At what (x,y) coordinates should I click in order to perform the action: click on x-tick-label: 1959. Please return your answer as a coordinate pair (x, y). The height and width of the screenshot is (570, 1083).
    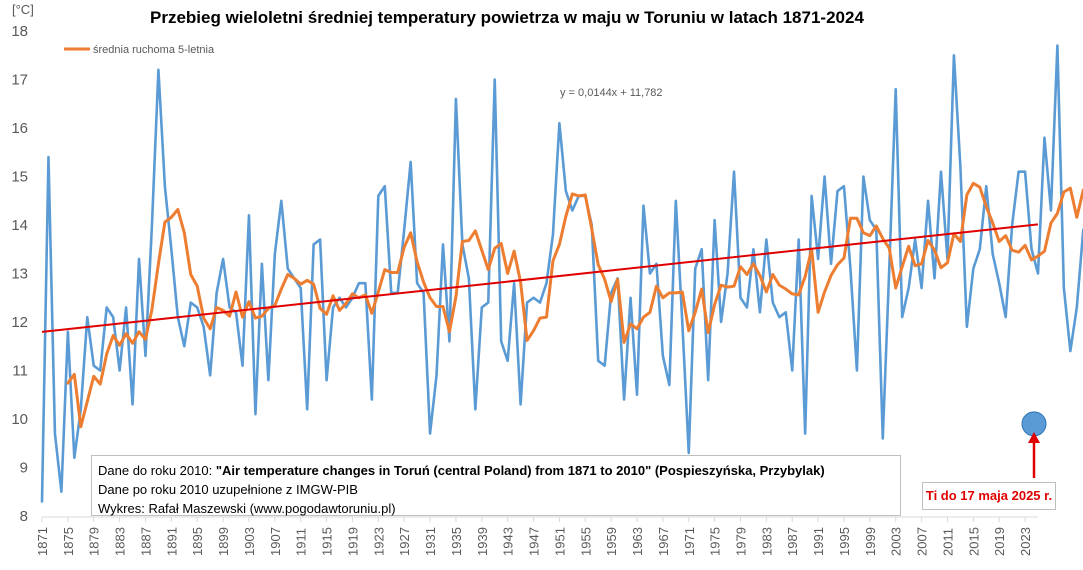
    Looking at the image, I should click on (611, 541).